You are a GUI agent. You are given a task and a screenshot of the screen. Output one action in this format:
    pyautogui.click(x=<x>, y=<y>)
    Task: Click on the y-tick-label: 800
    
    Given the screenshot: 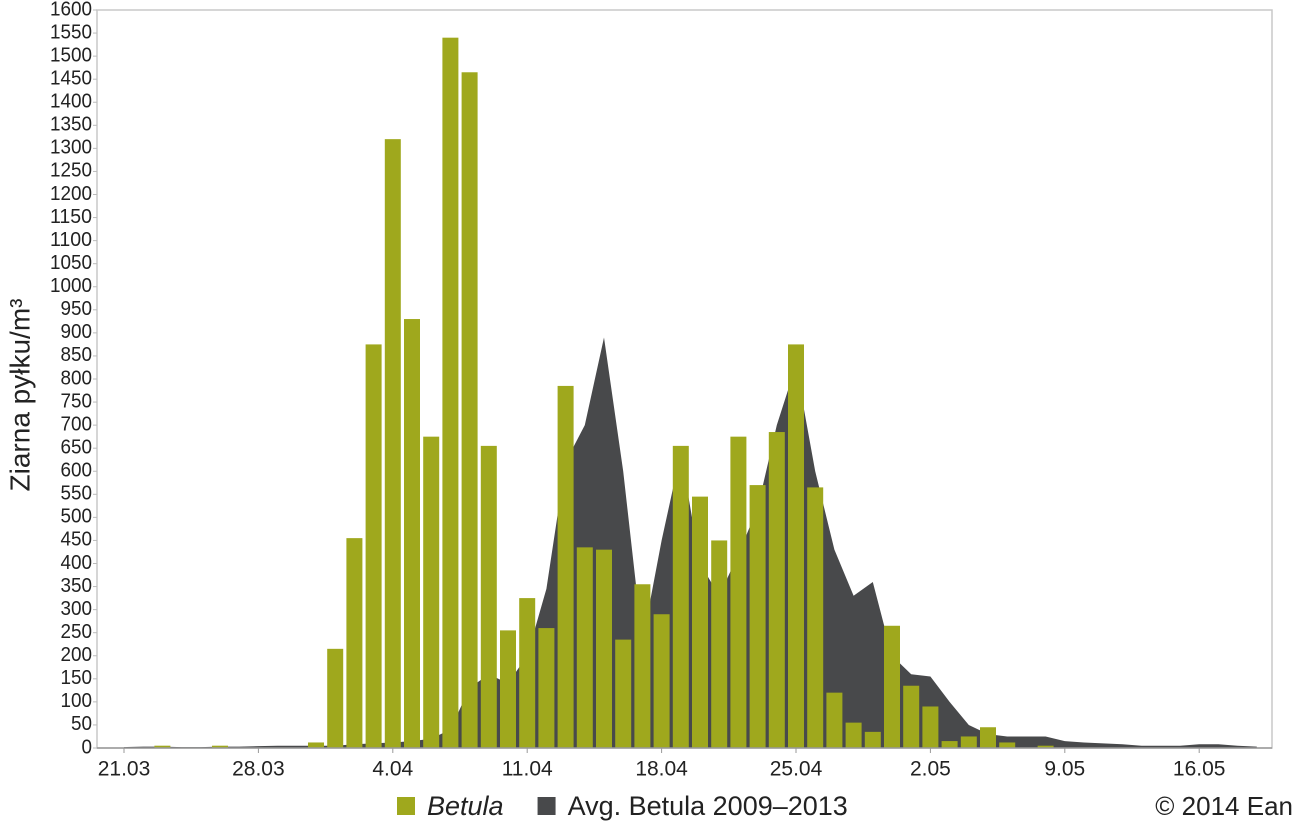 What is the action you would take?
    pyautogui.click(x=77, y=378)
    